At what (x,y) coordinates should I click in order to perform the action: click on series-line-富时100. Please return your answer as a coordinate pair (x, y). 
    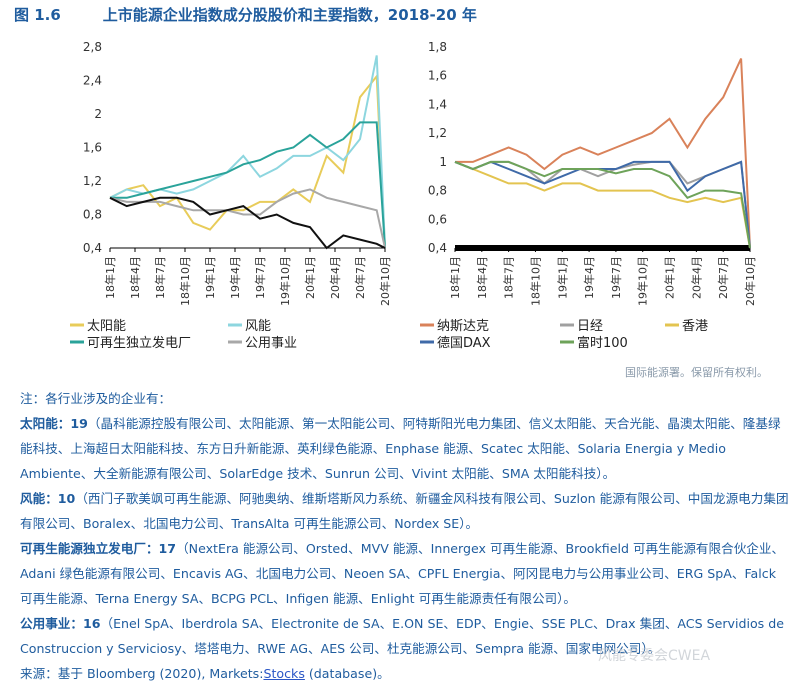
    Looking at the image, I should click on (602, 204).